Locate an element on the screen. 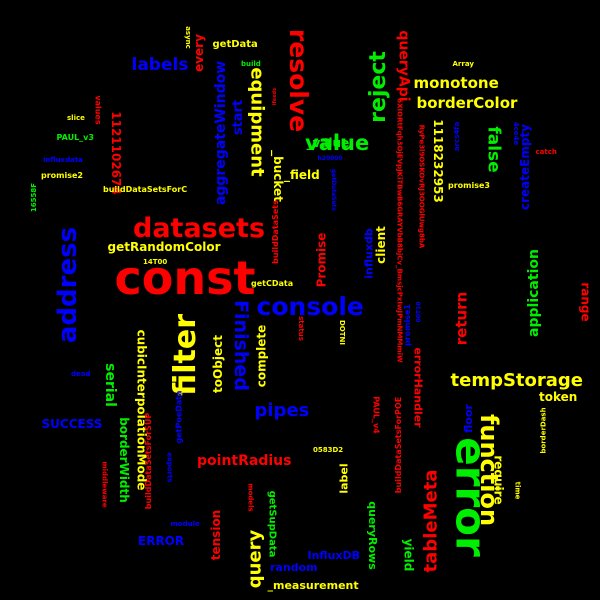  word-query: query is located at coordinates (254, 559).